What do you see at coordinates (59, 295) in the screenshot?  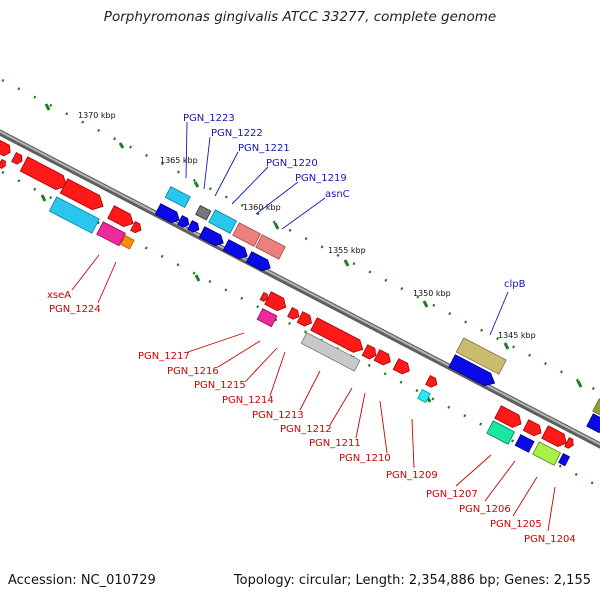 I see `label-xsea: xseA` at bounding box center [59, 295].